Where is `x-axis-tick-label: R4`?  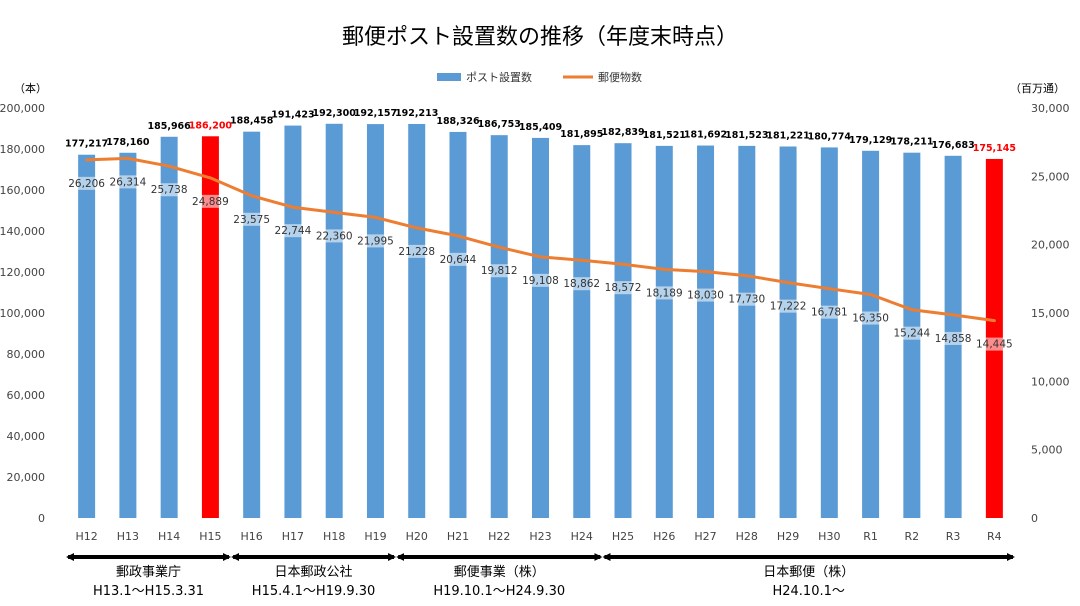 x-axis-tick-label: R4 is located at coordinates (994, 536).